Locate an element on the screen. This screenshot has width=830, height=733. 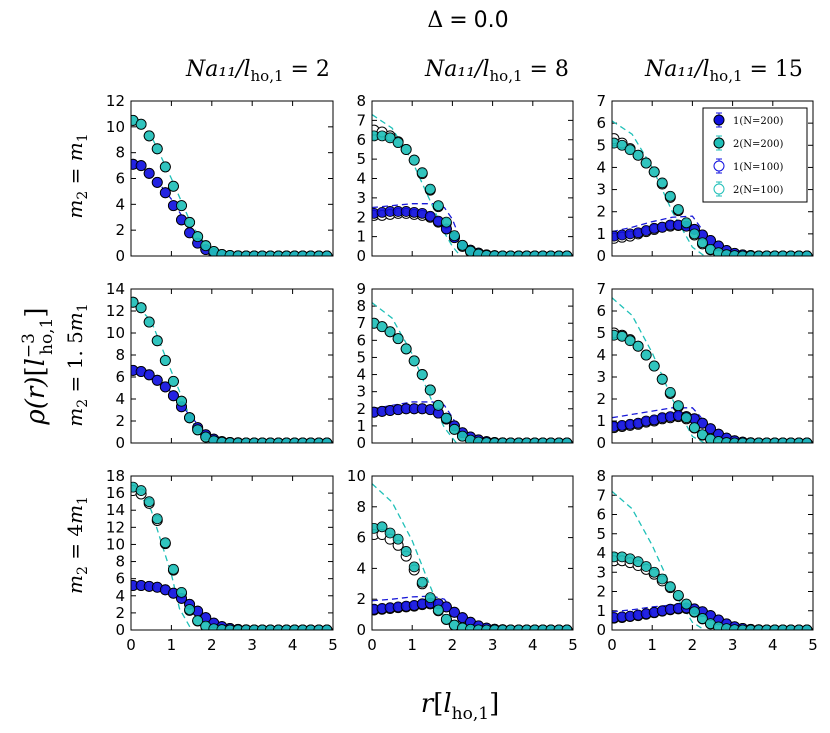
legend-marker is located at coordinates (719, 120).